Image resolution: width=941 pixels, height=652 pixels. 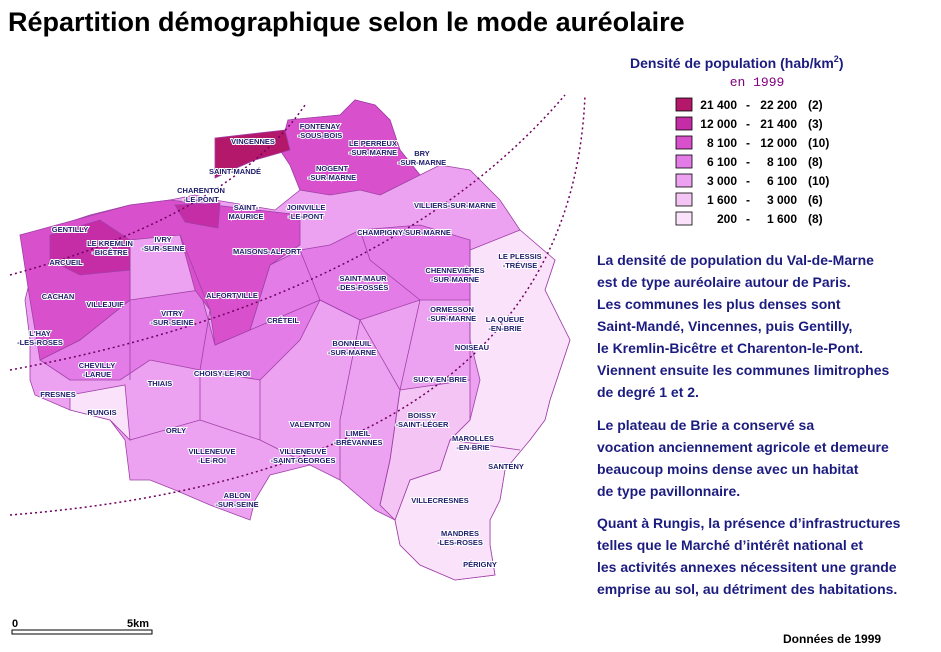 I want to click on commune-label: -TRÉVISE, so click(x=520, y=265).